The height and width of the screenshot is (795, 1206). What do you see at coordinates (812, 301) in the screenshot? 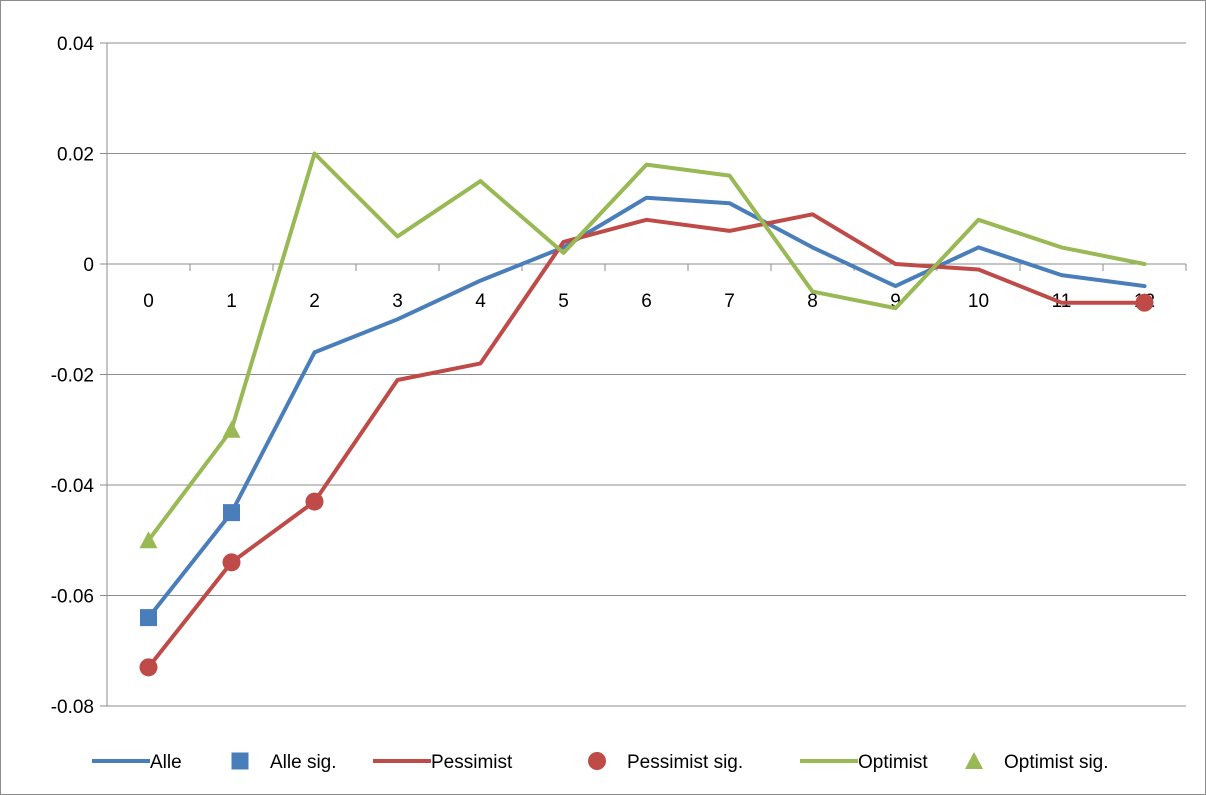
I see `x-tick-label-8: 8` at bounding box center [812, 301].